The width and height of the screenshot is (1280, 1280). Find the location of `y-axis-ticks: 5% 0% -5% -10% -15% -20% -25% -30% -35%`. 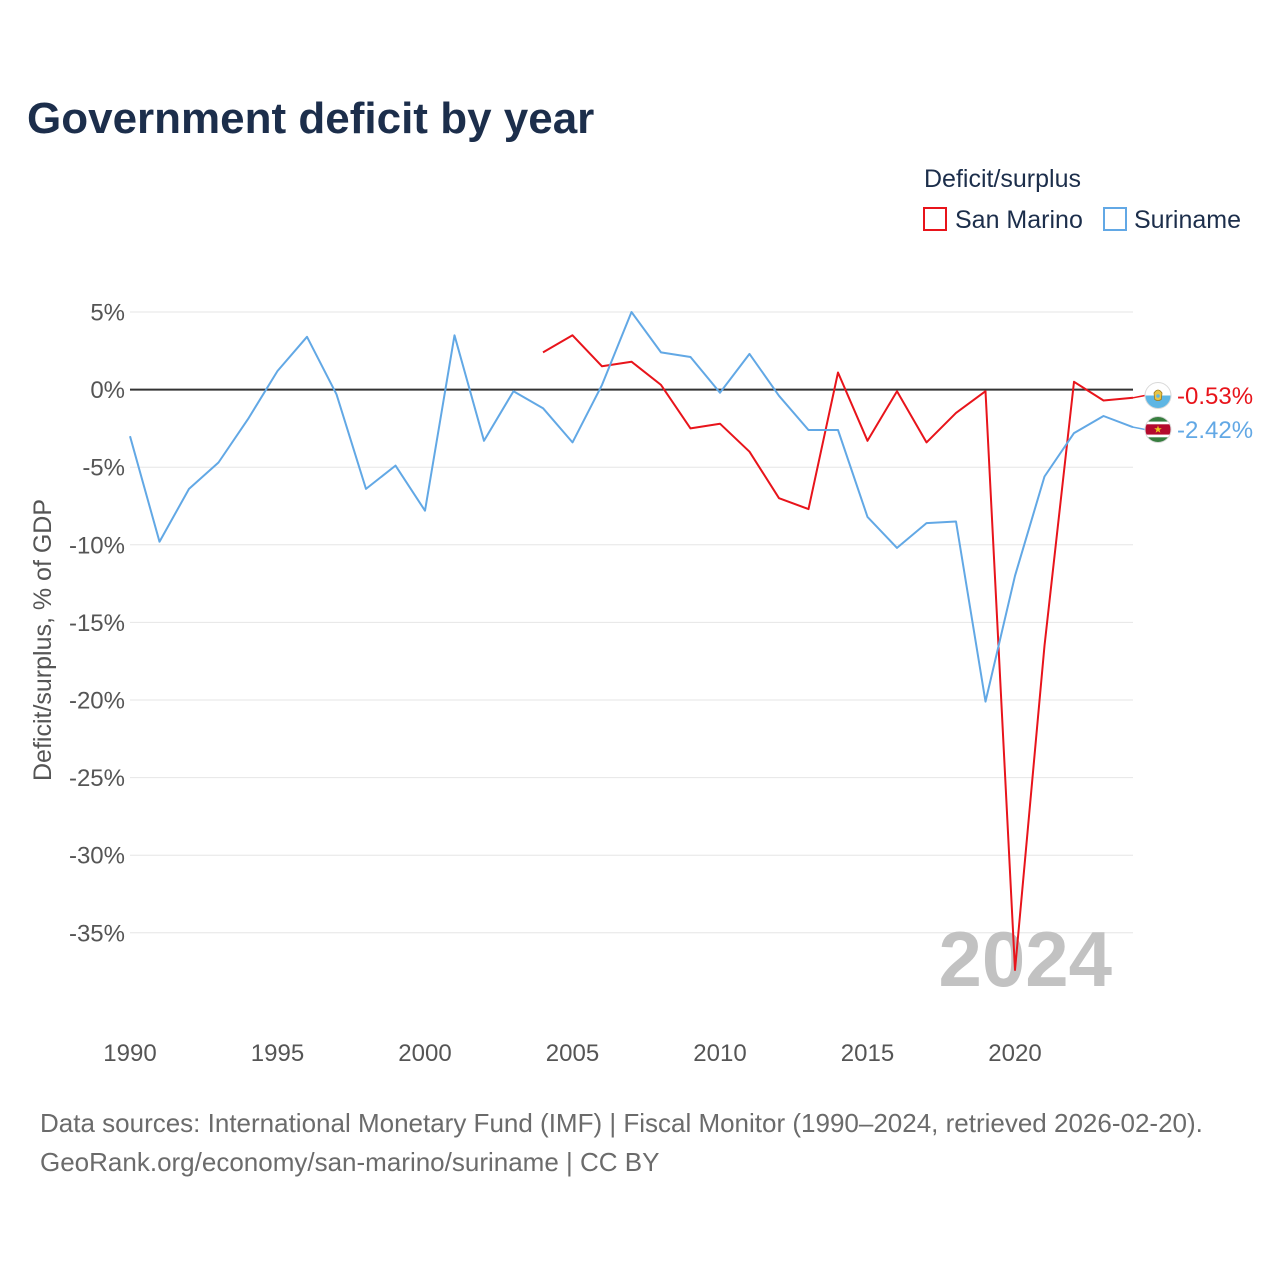

y-axis-ticks: 5% 0% -5% -10% -15% -20% -25% -30% -35% is located at coordinates (97, 624).